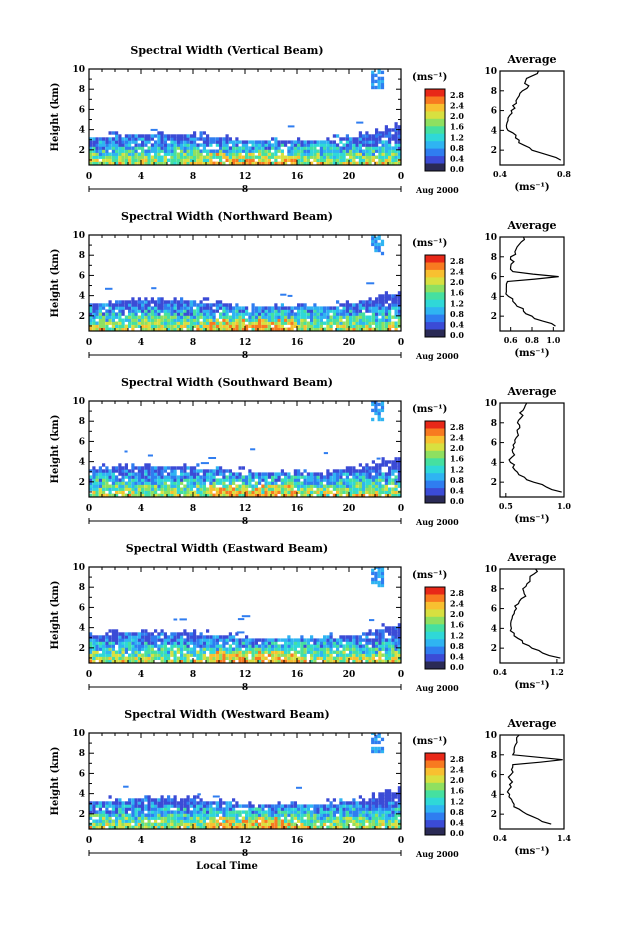 The width and height of the screenshot is (623, 929). I want to click on profile-line, so click(535, 613).